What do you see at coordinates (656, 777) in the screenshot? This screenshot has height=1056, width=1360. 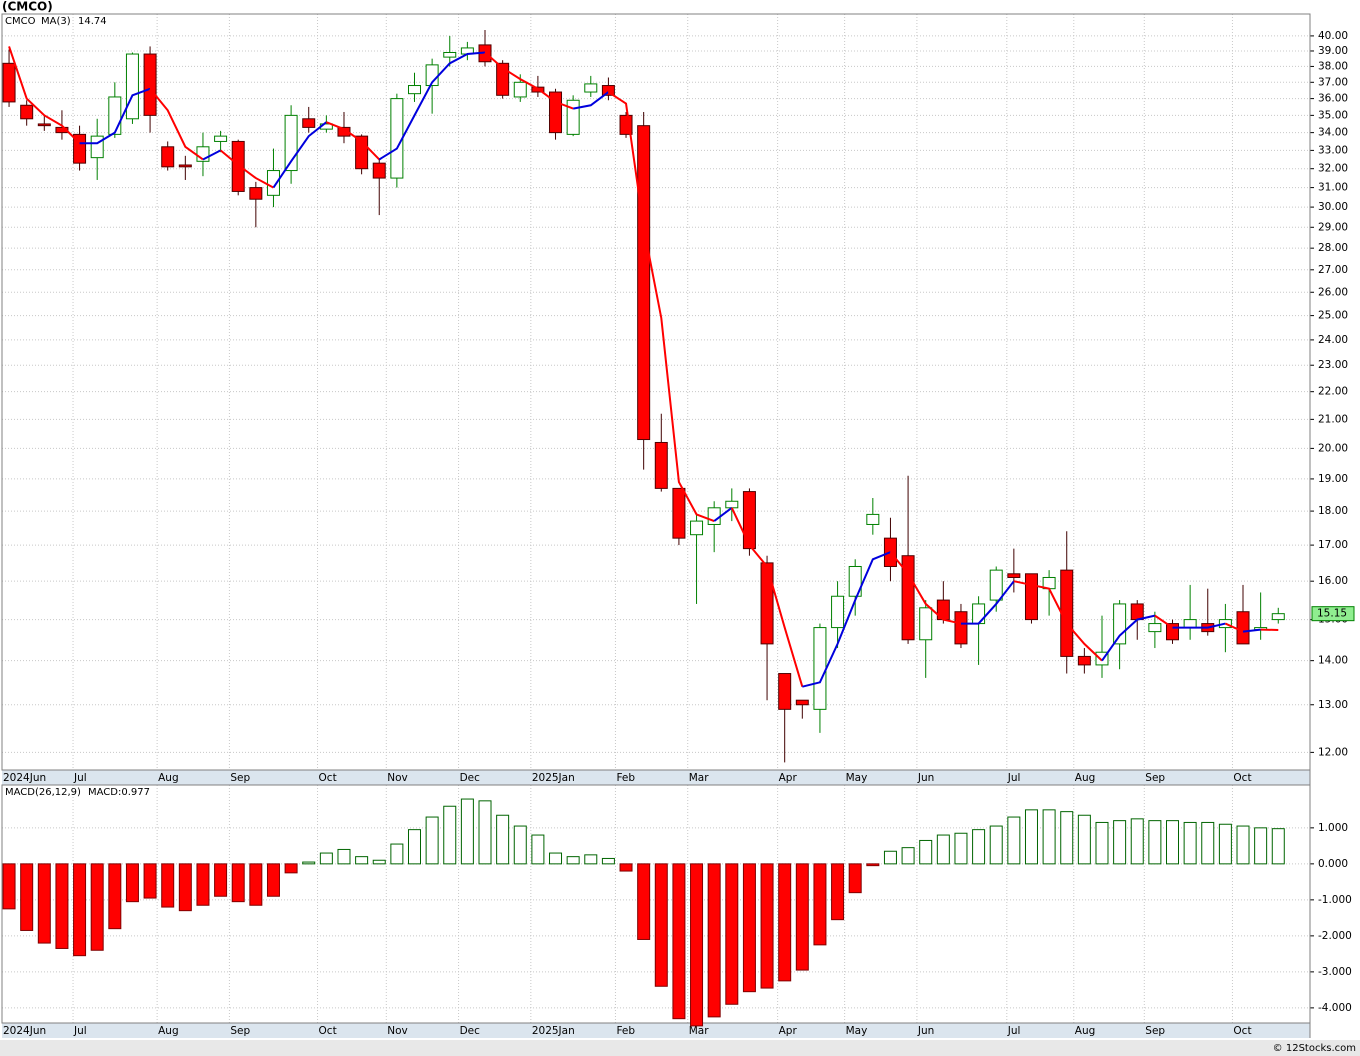 I see `date-strip` at bounding box center [656, 777].